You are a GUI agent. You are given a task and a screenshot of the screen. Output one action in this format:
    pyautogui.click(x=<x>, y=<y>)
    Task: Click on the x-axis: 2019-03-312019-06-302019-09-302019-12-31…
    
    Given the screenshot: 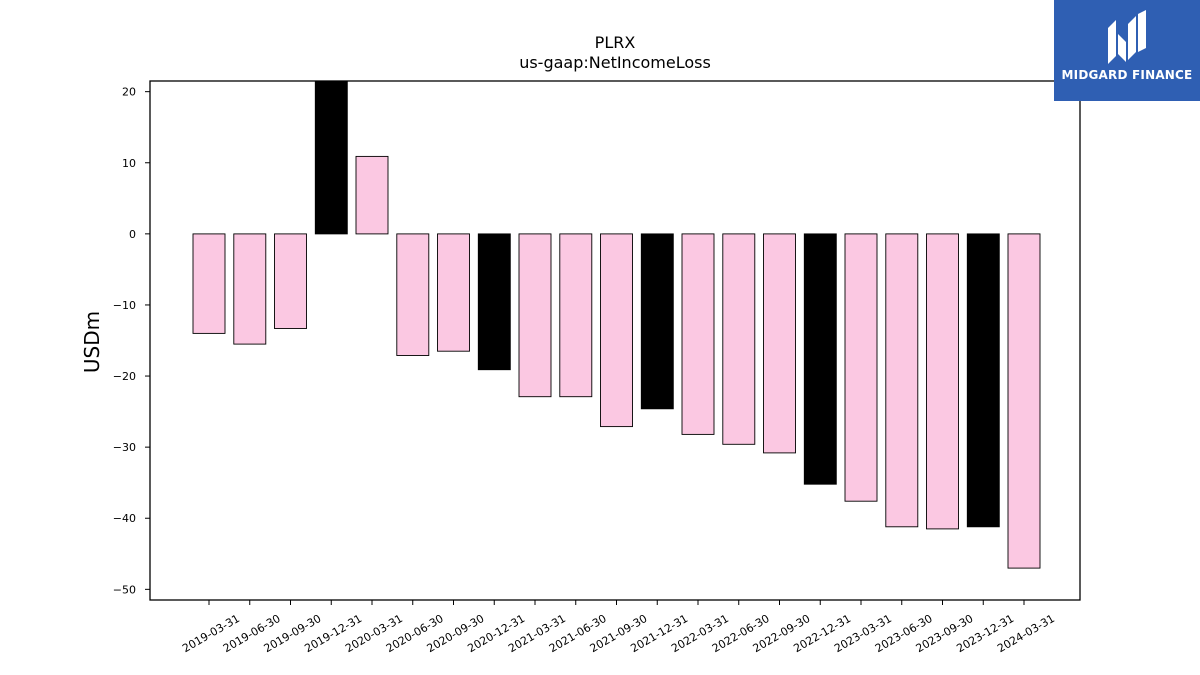 What is the action you would take?
    pyautogui.click(x=618, y=627)
    